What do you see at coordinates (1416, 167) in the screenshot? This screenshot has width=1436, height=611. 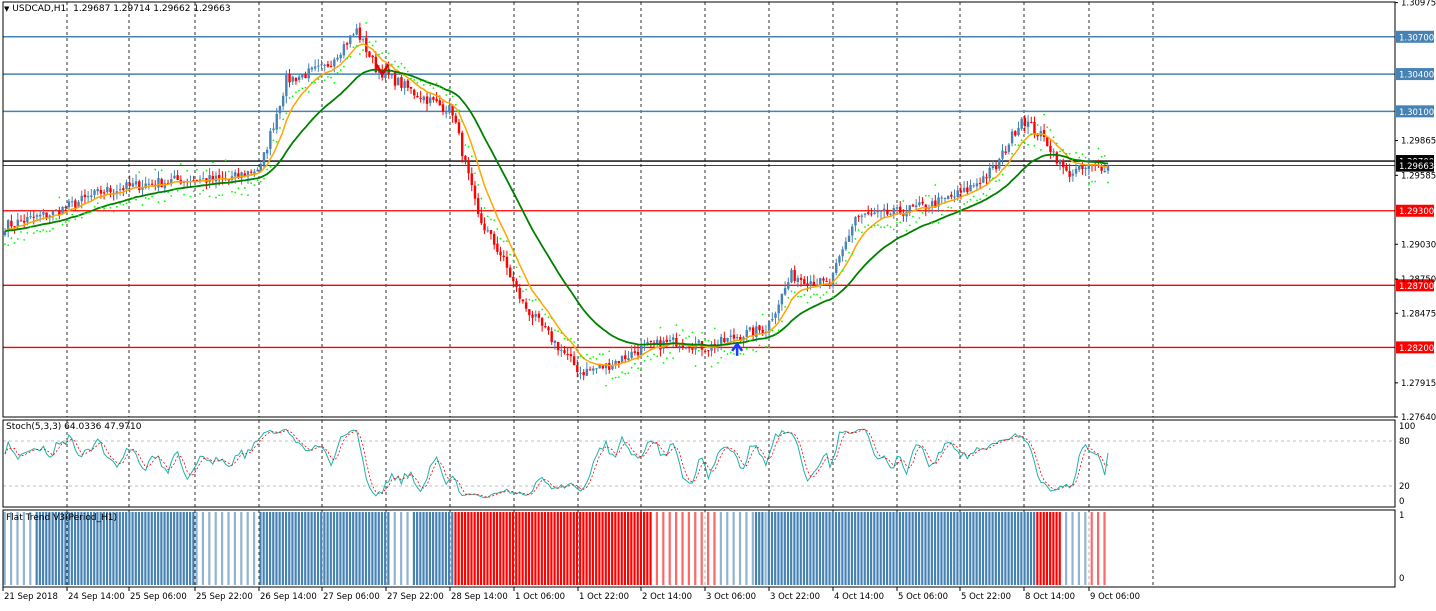 I see `current-price-label: 1.29663` at bounding box center [1416, 167].